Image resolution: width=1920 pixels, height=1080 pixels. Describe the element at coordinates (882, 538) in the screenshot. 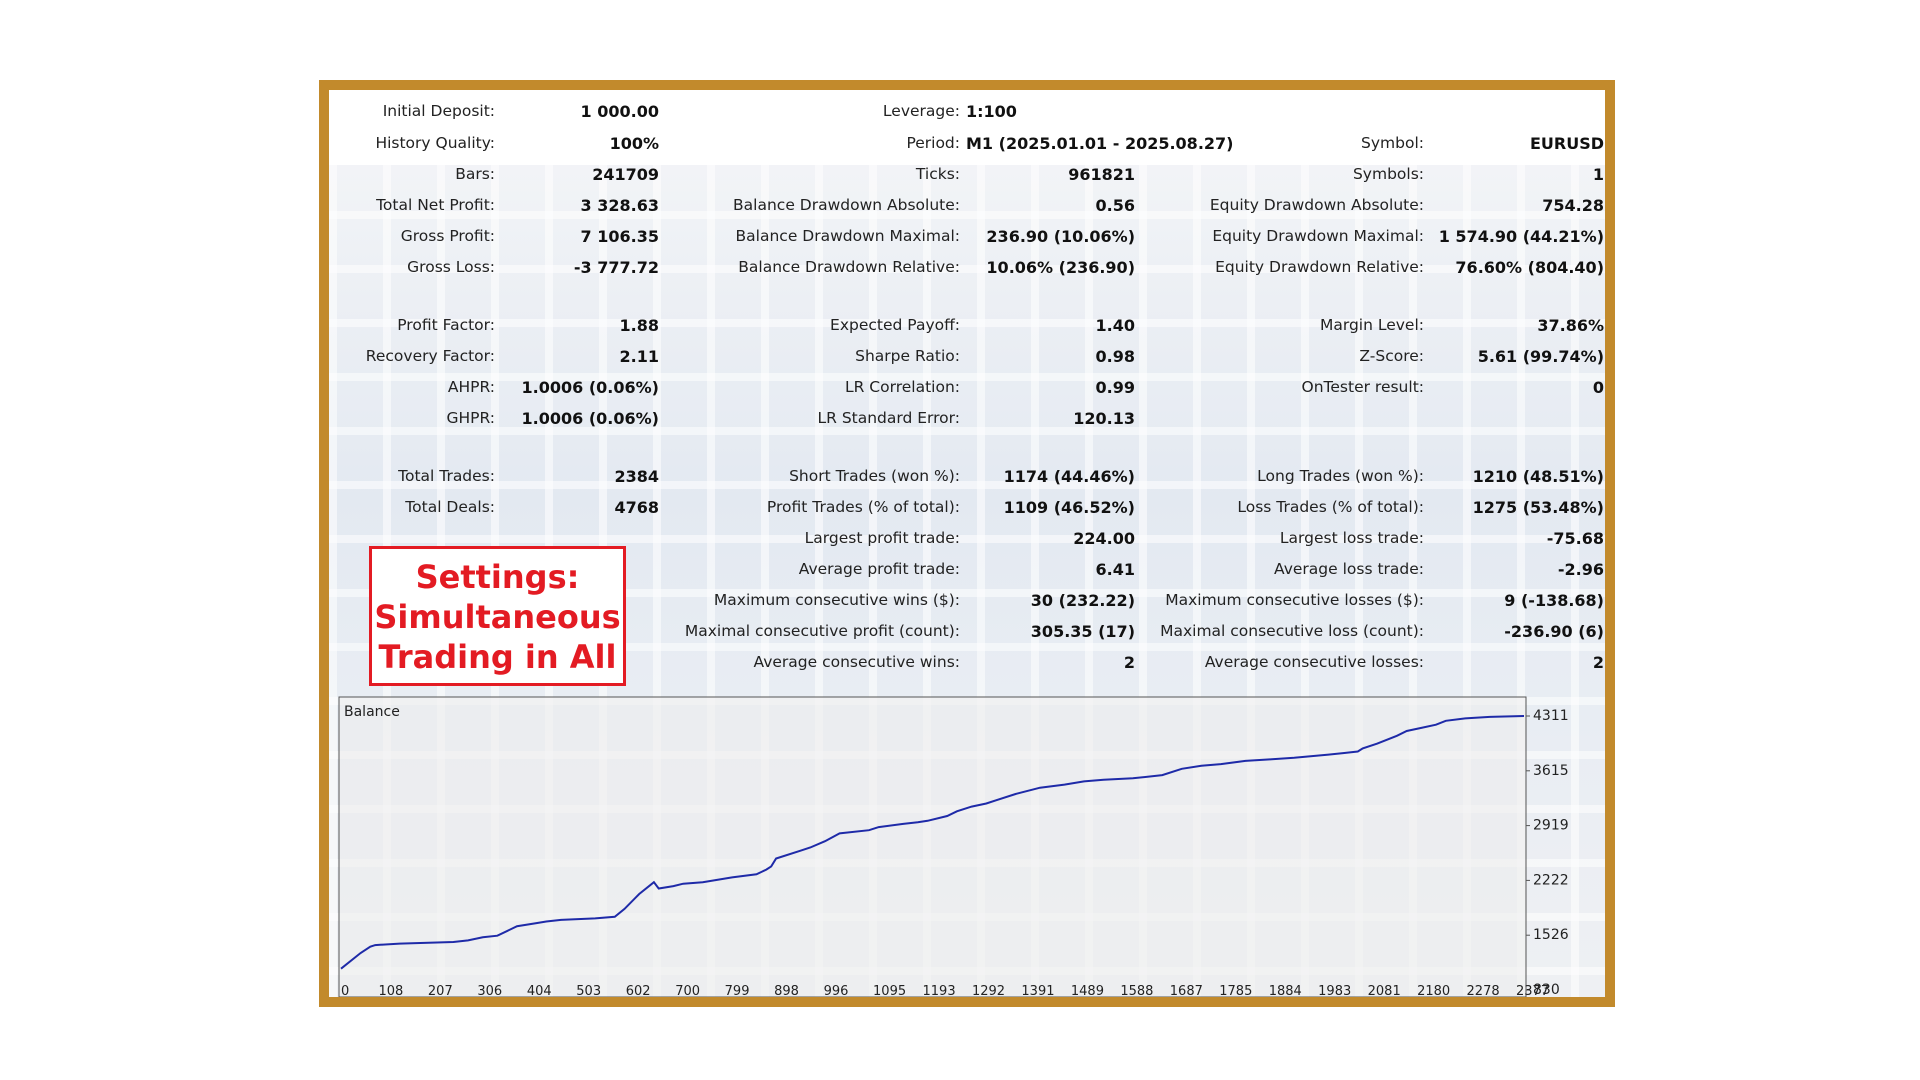

I see `stat-label-10-c2: Largest profit trade:` at that location.